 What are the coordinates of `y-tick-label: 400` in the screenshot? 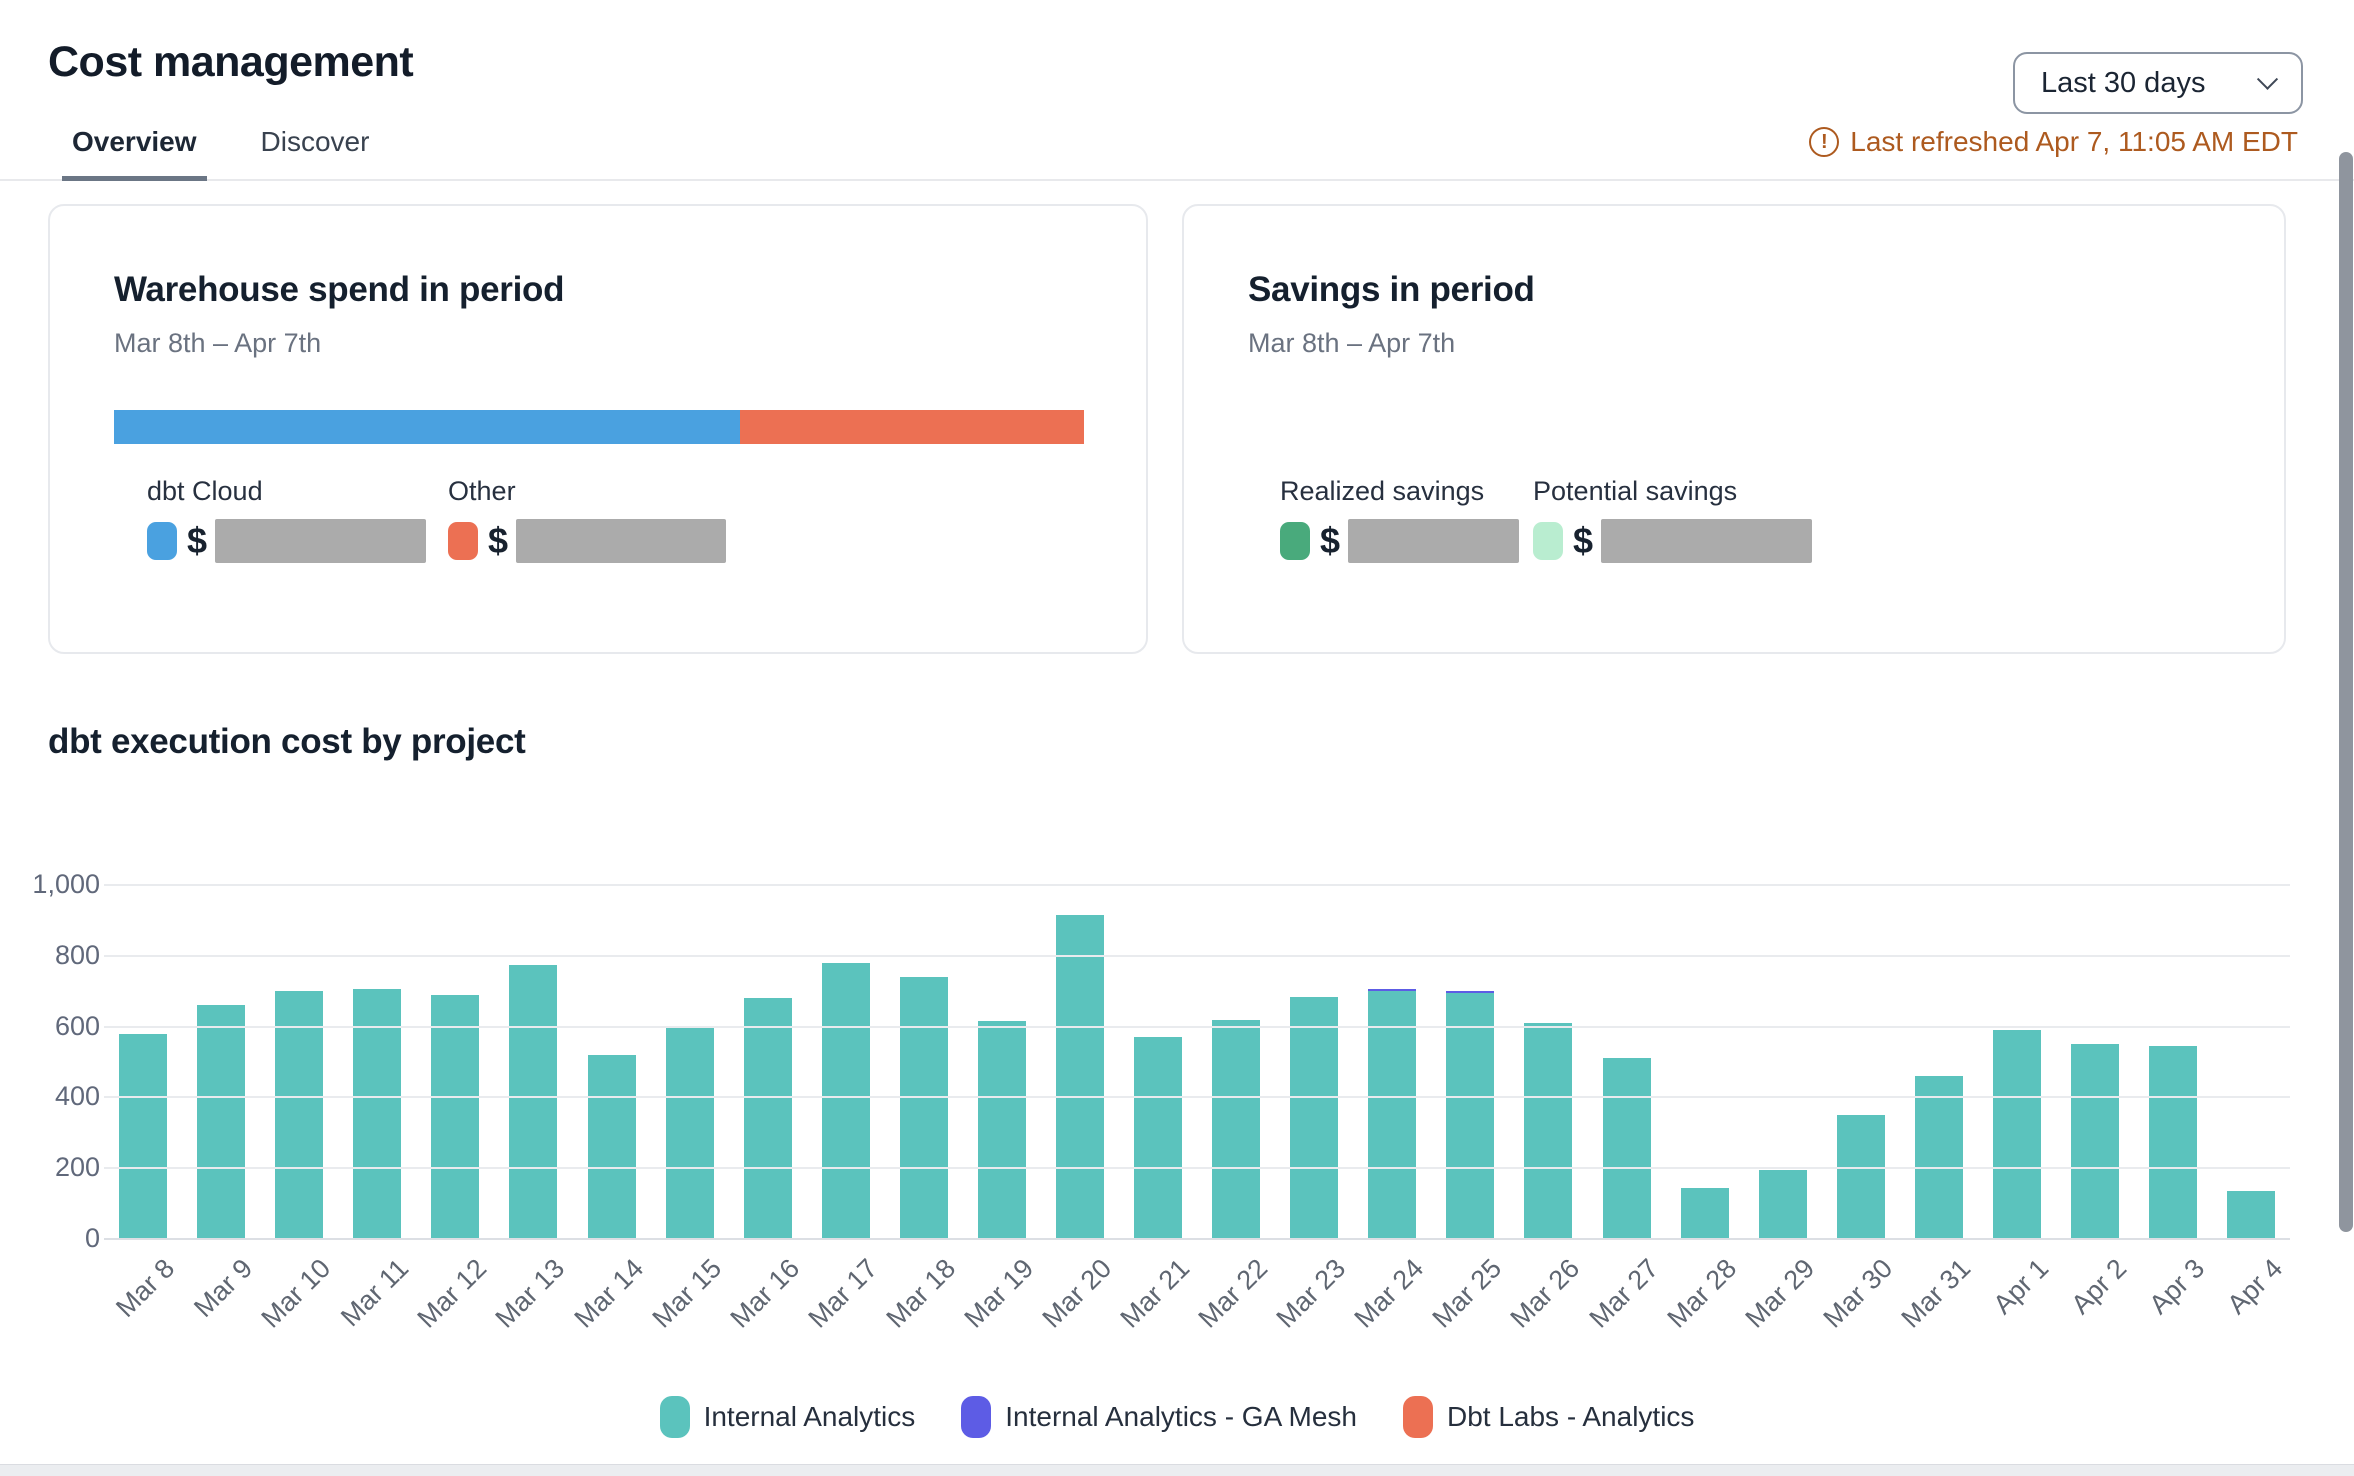 It's located at (77, 1096).